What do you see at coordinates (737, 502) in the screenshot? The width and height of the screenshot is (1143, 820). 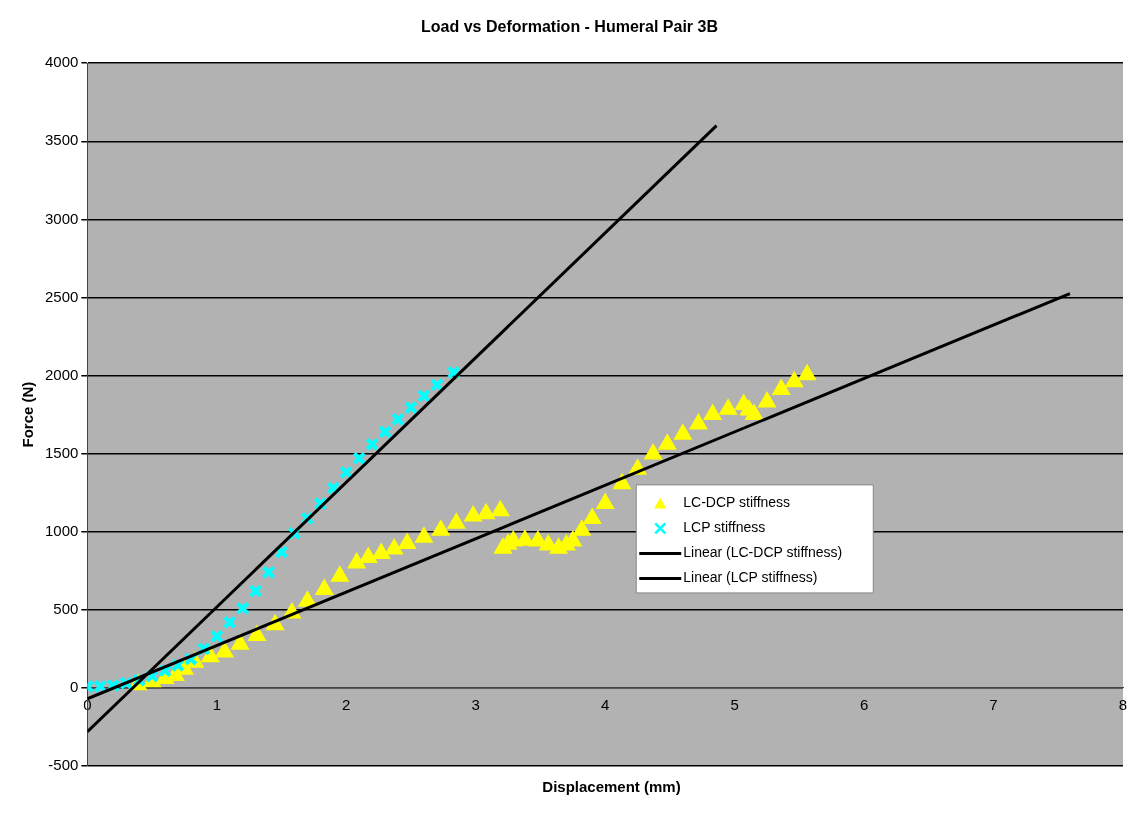 I see `legend-label: LC-DCP stiffness` at bounding box center [737, 502].